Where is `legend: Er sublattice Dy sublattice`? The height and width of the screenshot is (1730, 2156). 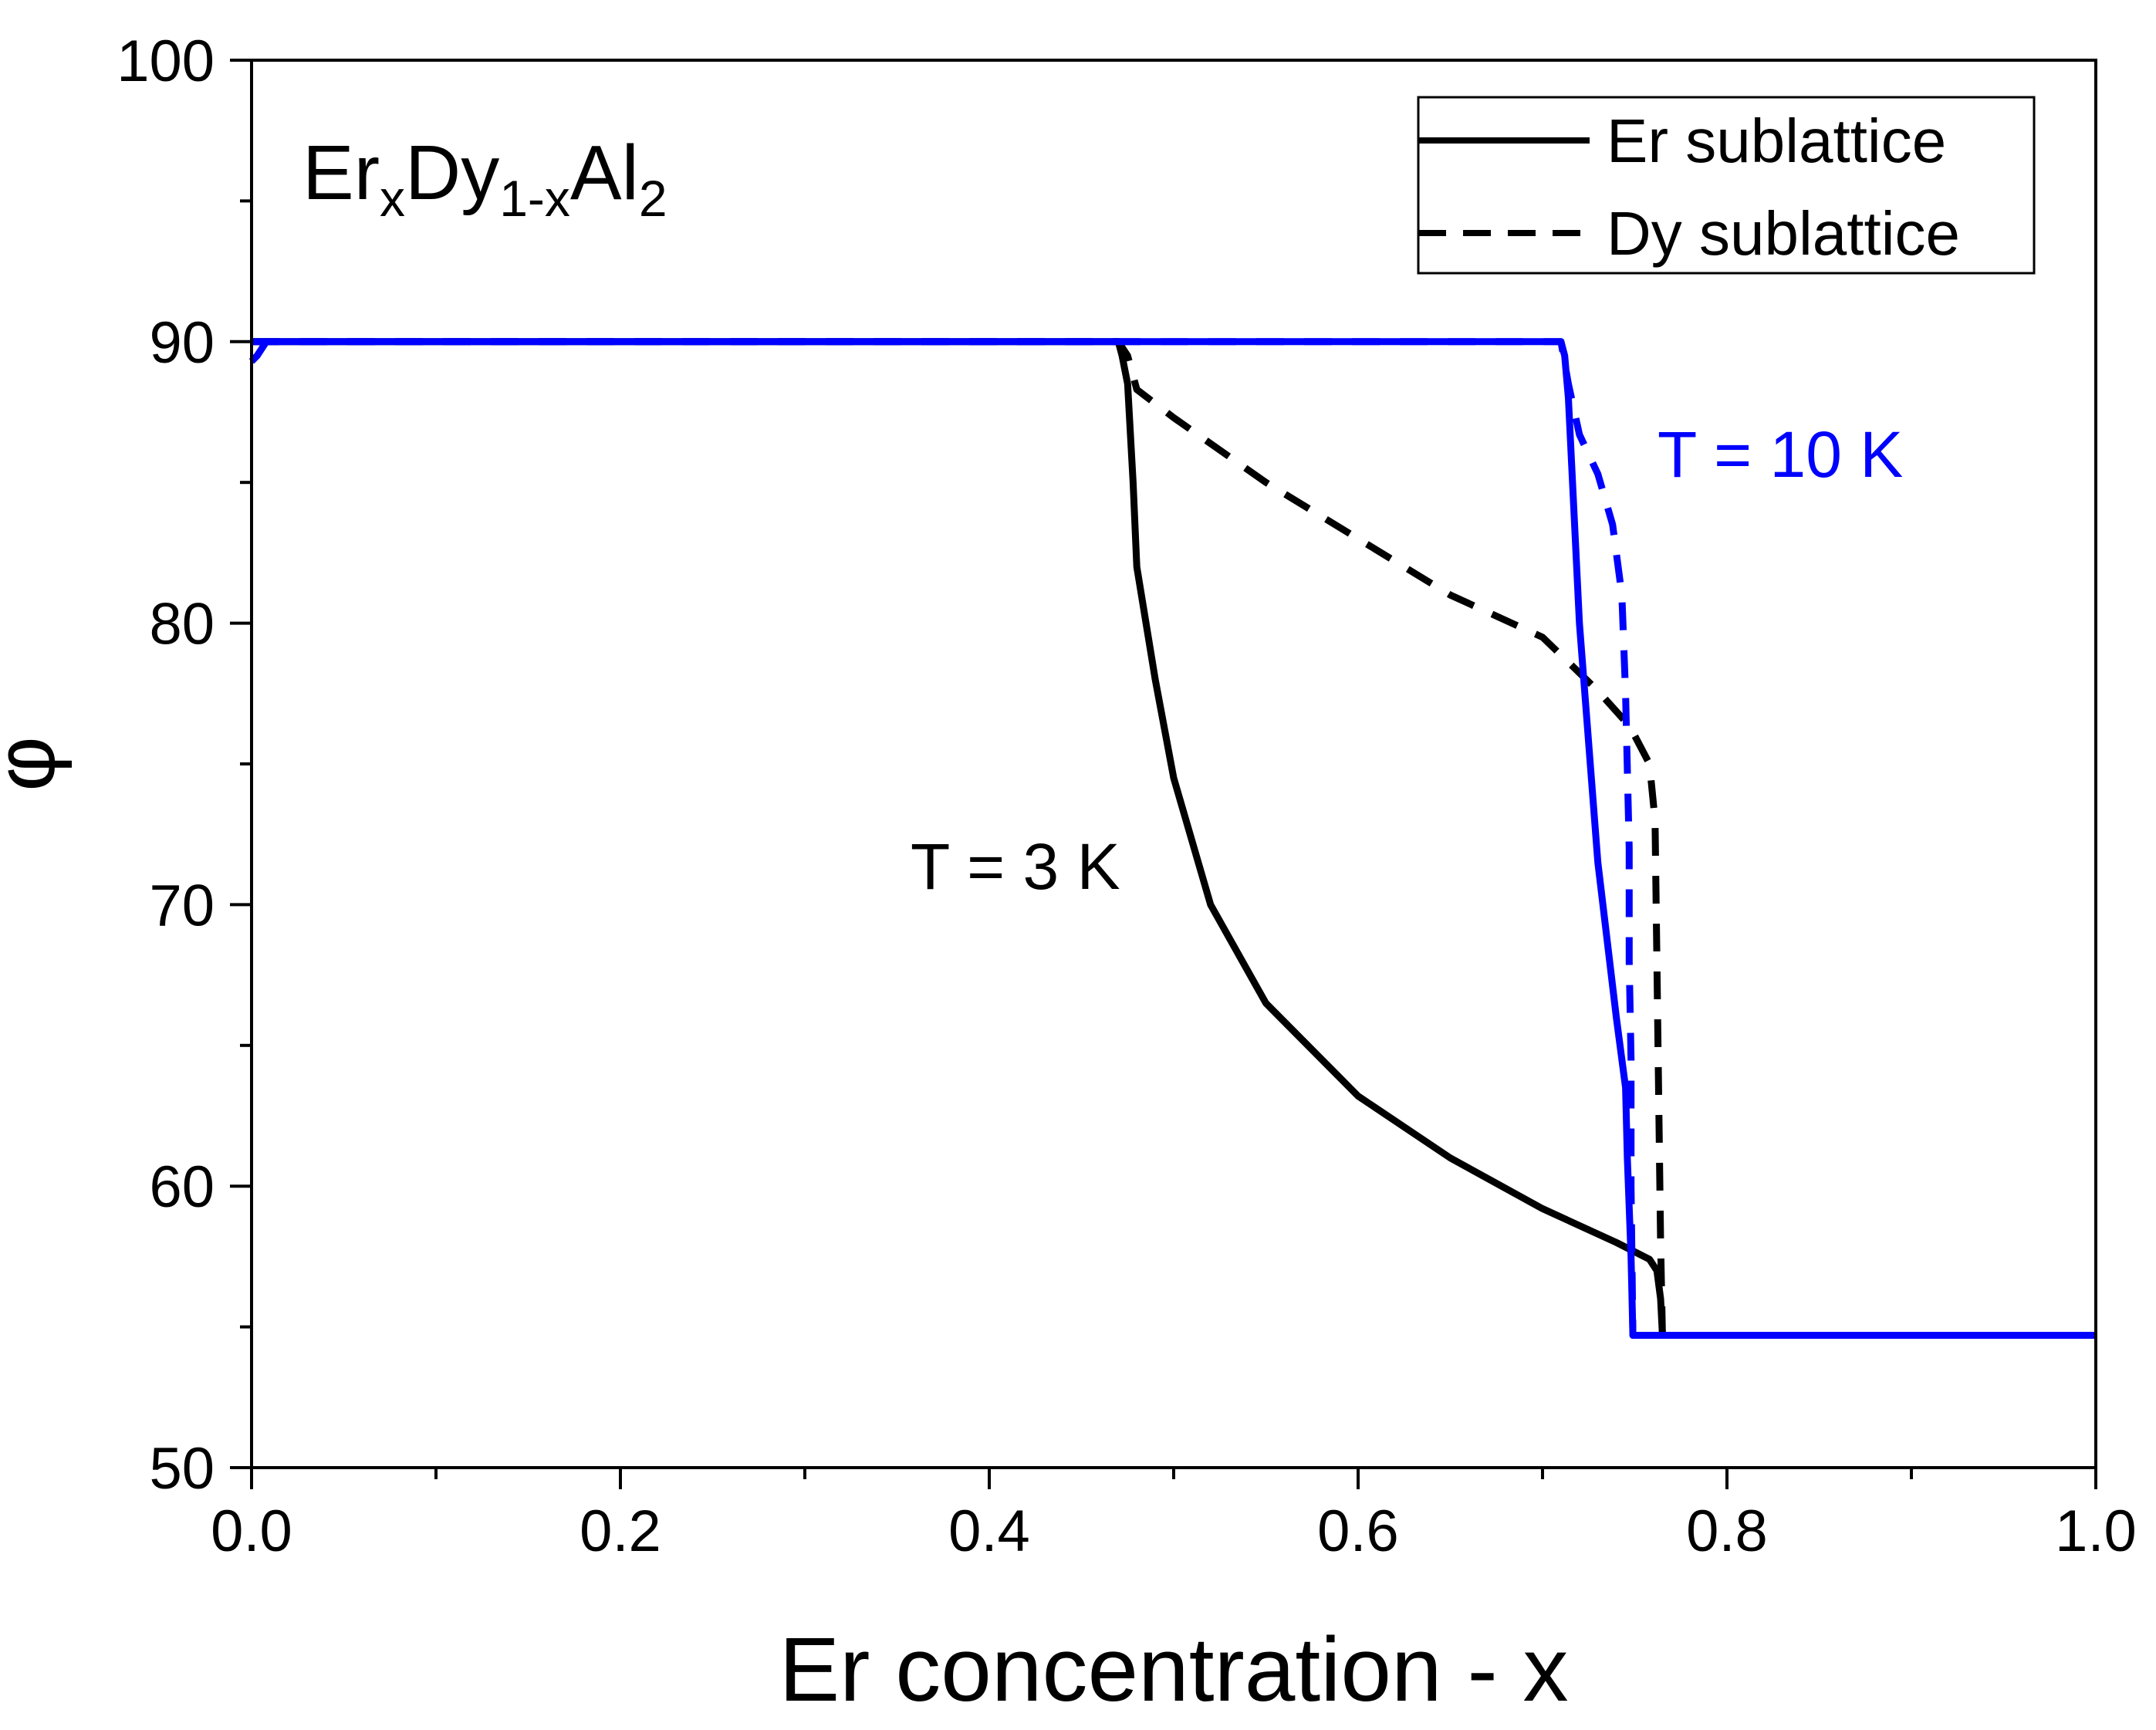 legend: Er sublattice Dy sublattice is located at coordinates (1726, 186).